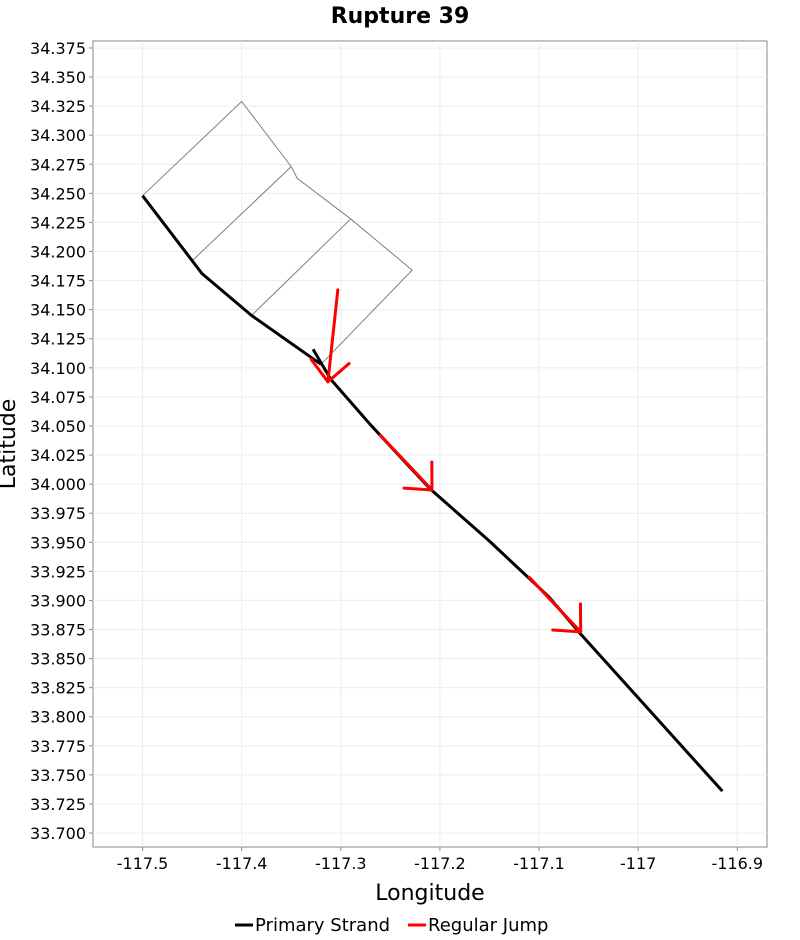  I want to click on legend: Primary Strand Regular Jump, so click(391, 925).